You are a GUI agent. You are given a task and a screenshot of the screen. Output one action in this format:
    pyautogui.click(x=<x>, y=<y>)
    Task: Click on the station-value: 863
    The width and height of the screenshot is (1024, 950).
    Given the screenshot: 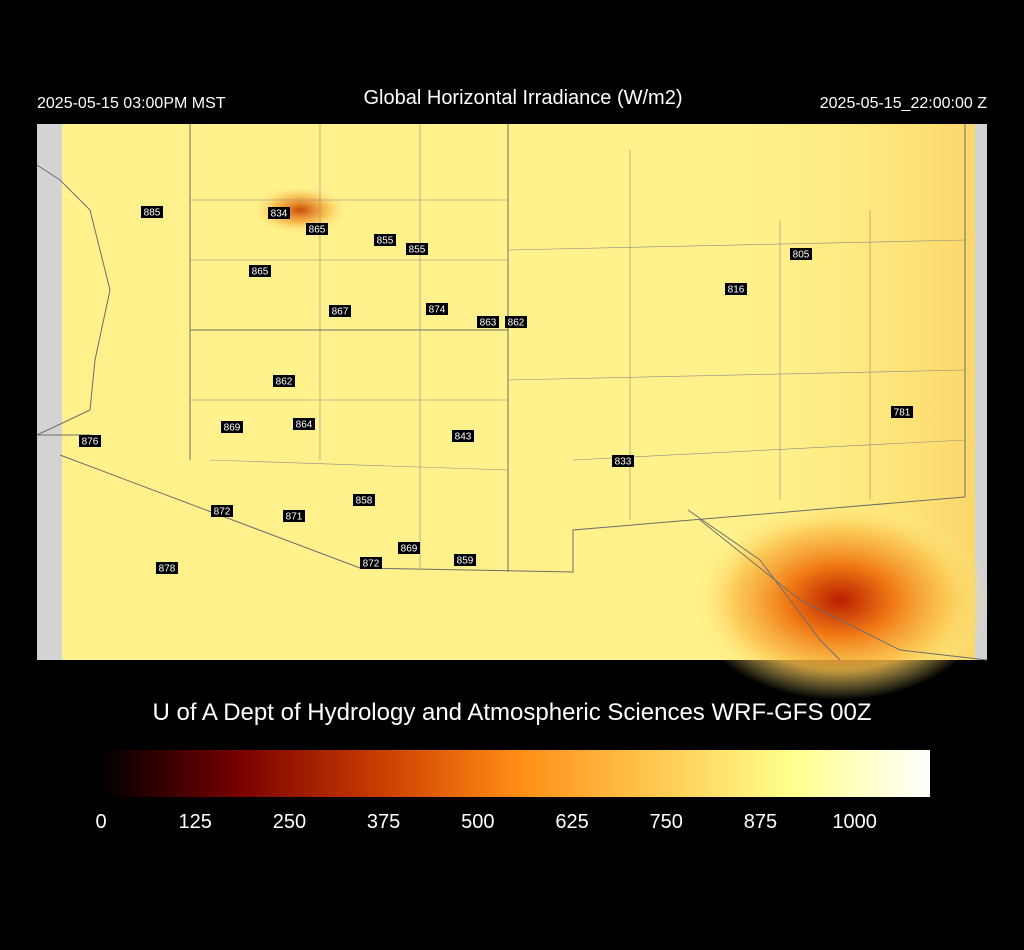 What is the action you would take?
    pyautogui.click(x=488, y=323)
    